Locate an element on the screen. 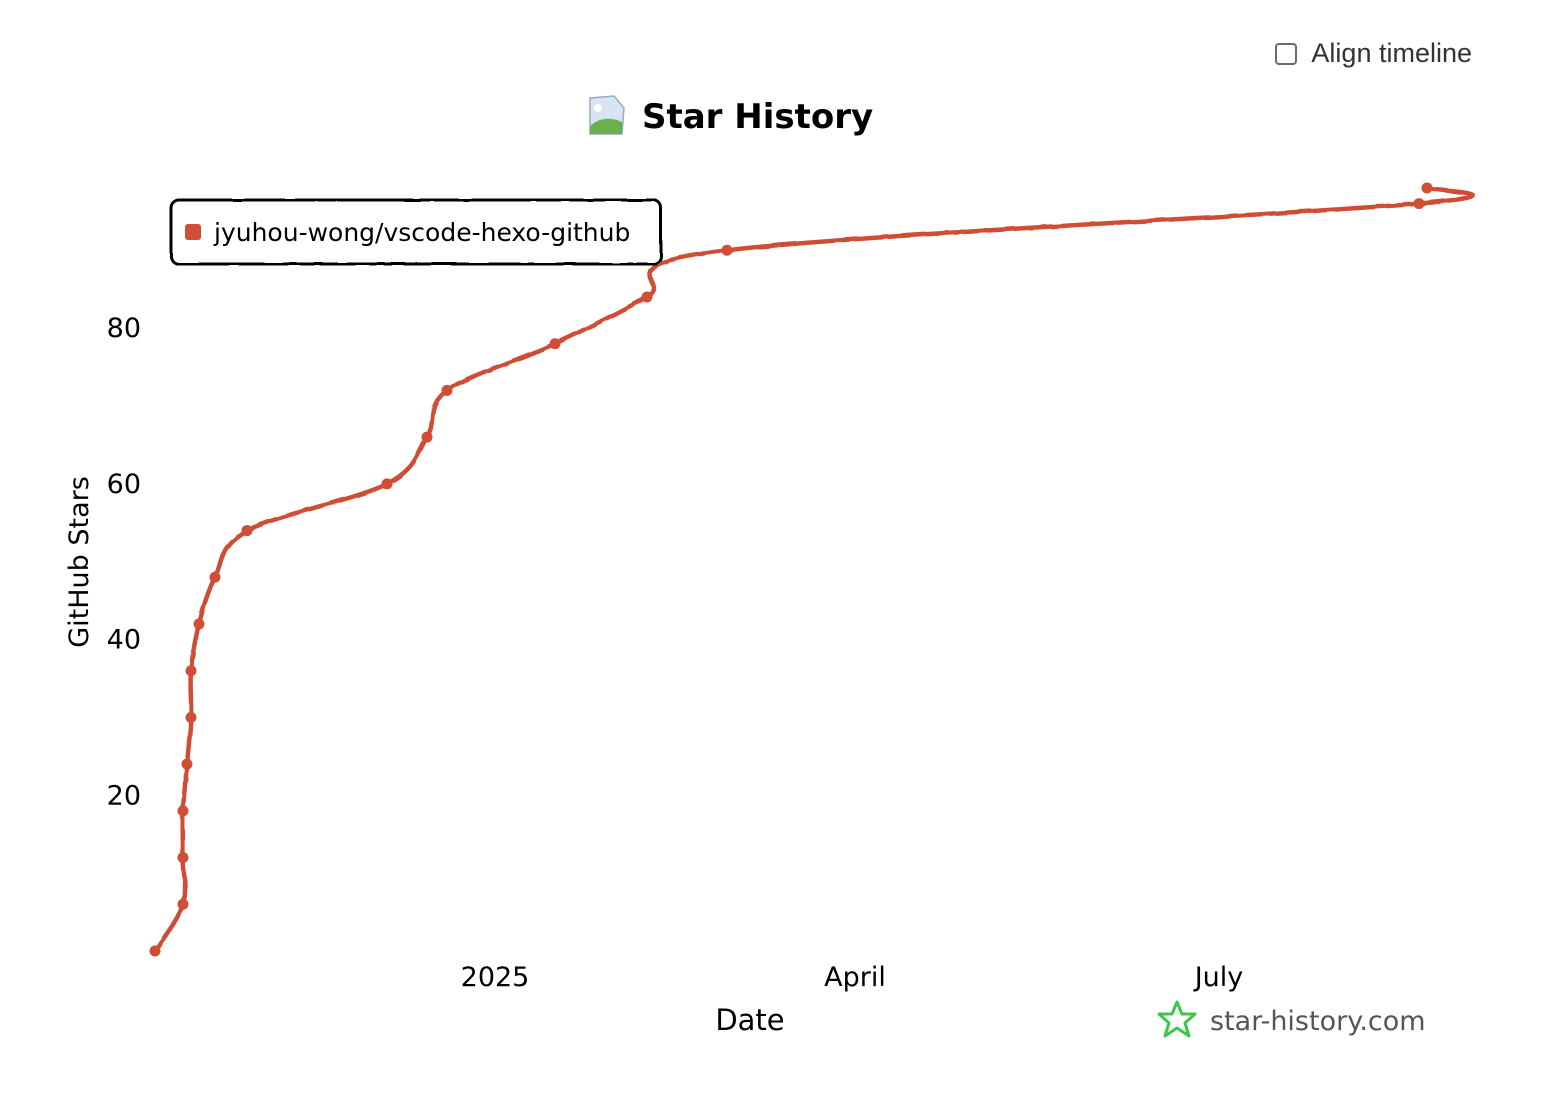  y-tick-label: 60 is located at coordinates (124, 484).